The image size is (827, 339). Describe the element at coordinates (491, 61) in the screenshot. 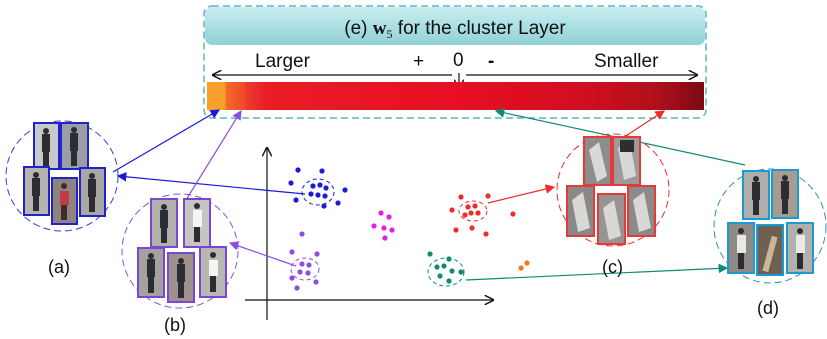

I see `minus-label: -` at that location.